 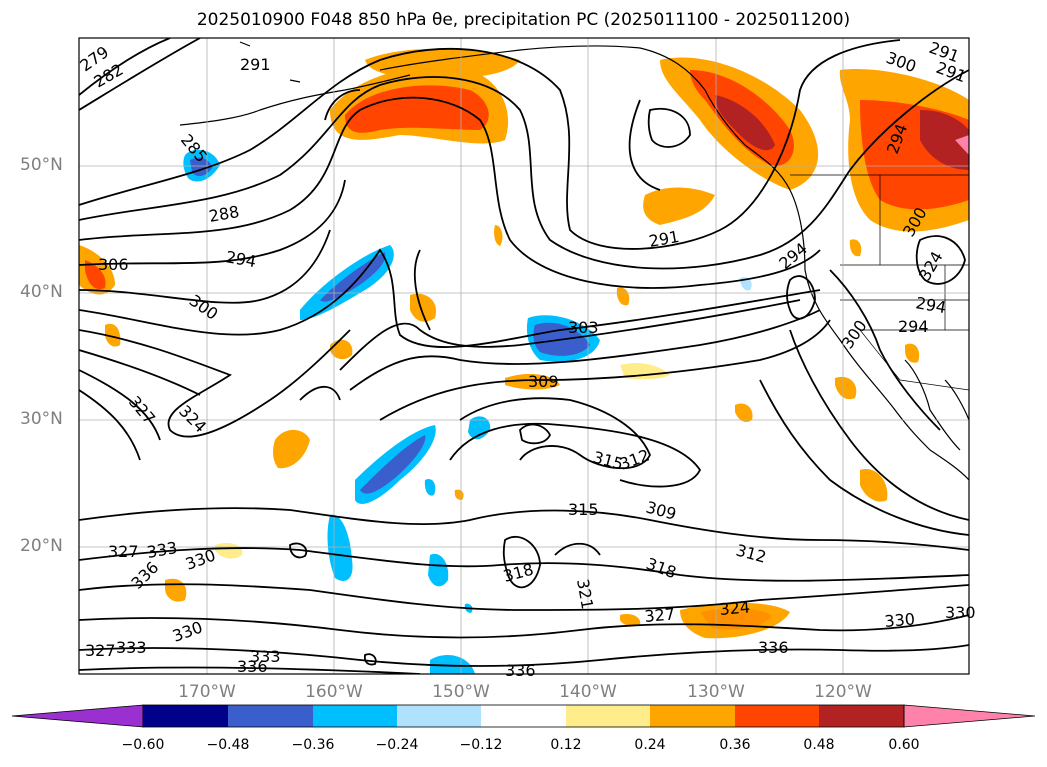 What do you see at coordinates (583, 509) in the screenshot?
I see `contour-label: 315` at bounding box center [583, 509].